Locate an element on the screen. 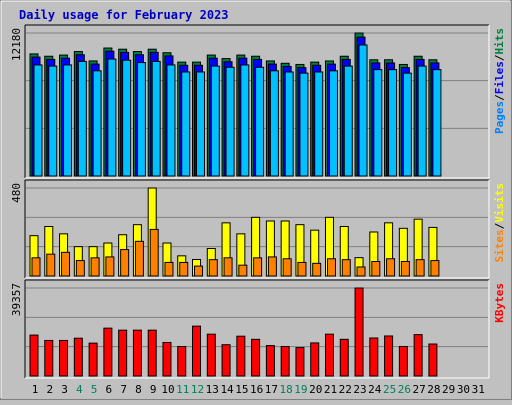 The height and width of the screenshot is (405, 512). x-tick-label-14: 14 is located at coordinates (227, 389).